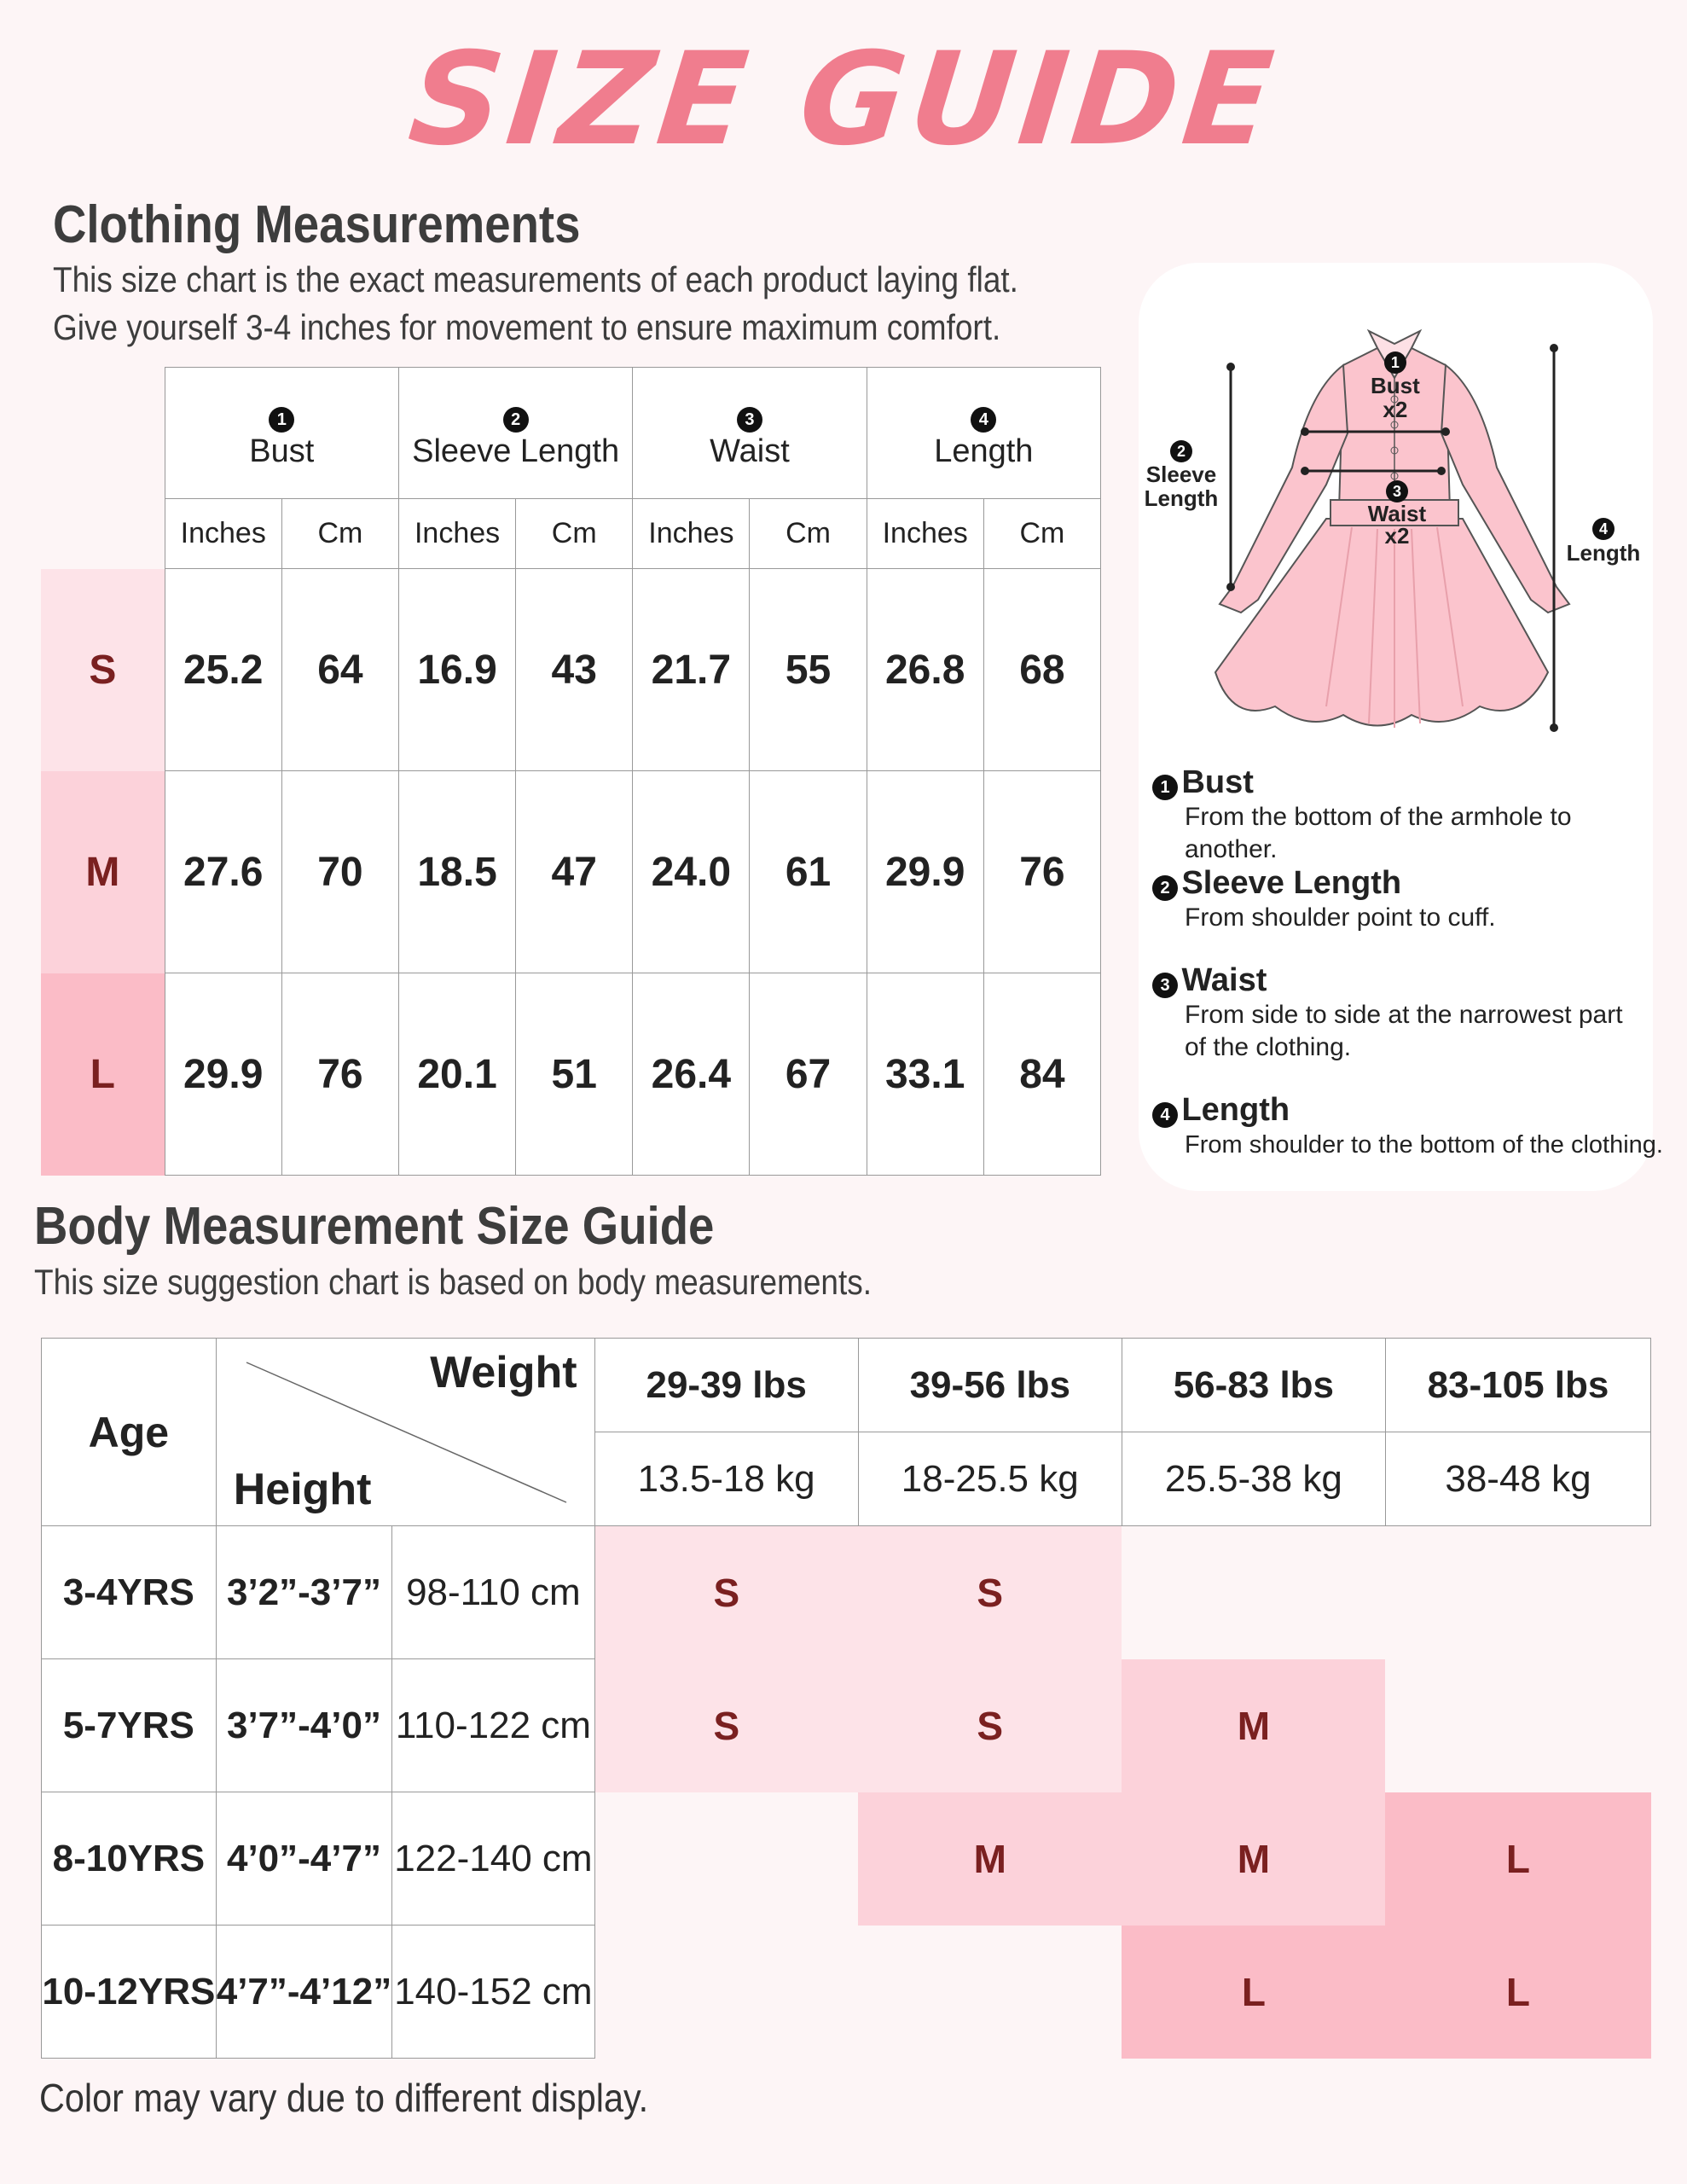 This screenshot has width=1687, height=2184. I want to click on col-waist: 3 Waist, so click(750, 433).